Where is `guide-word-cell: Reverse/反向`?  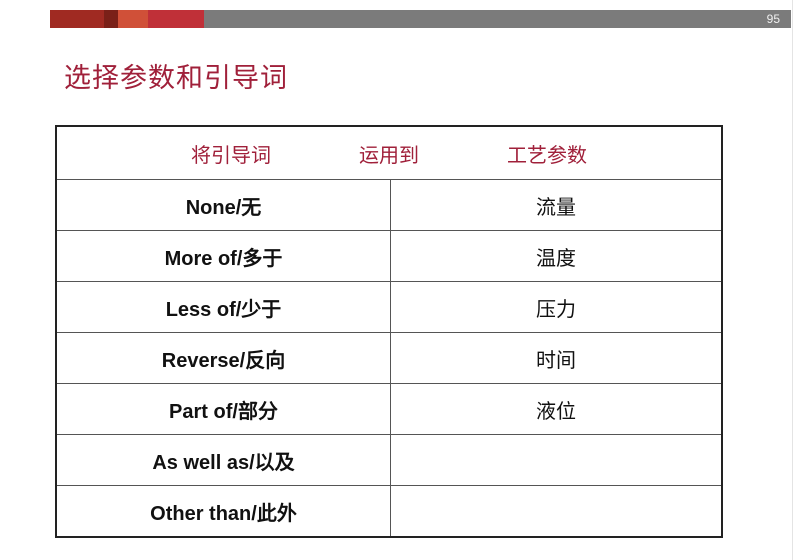 guide-word-cell: Reverse/反向 is located at coordinates (223, 358).